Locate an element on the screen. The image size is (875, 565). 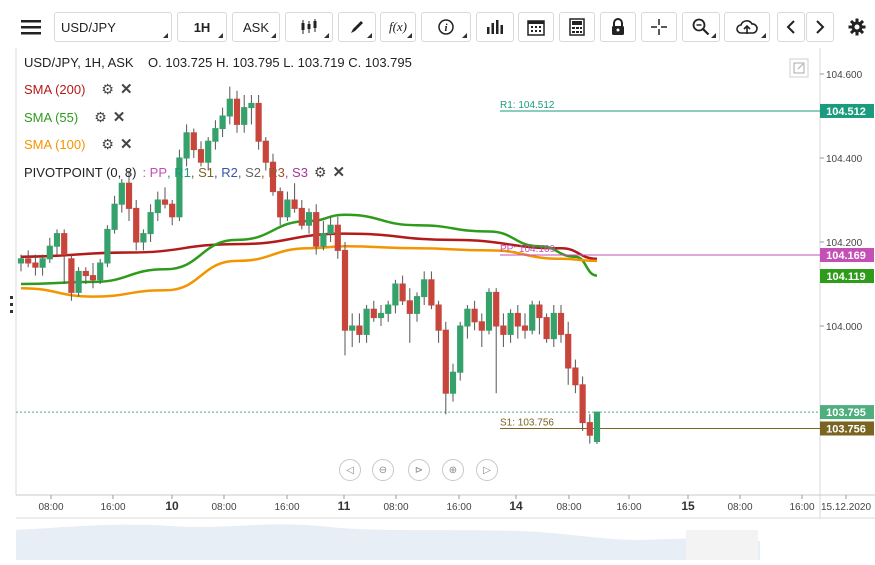
x-tick-label: 14 is located at coordinates (516, 506).